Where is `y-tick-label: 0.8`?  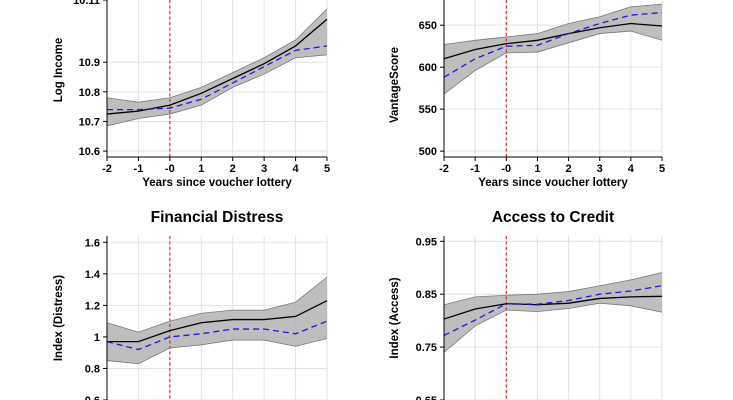
y-tick-label: 0.8 is located at coordinates (92, 369).